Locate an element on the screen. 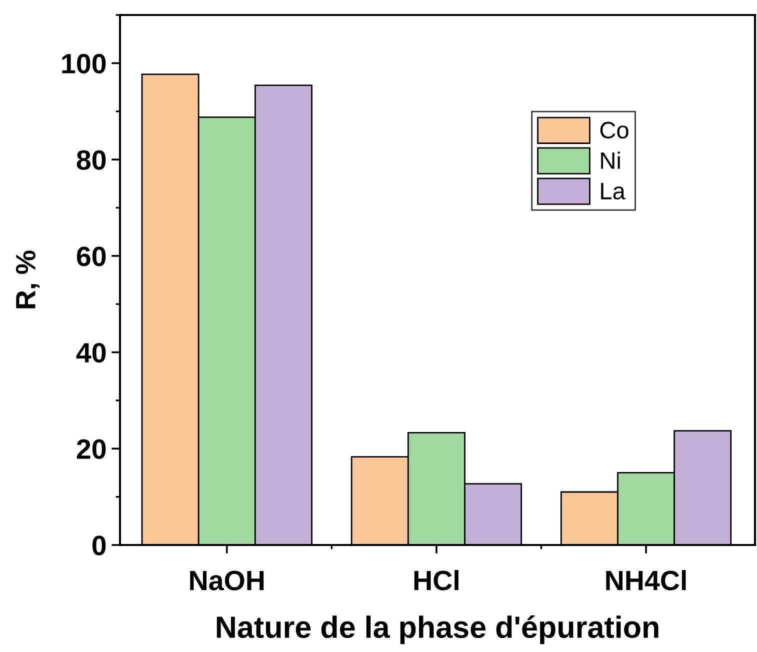 This screenshot has width=757, height=652. y-tick-label: 60 is located at coordinates (91, 256).